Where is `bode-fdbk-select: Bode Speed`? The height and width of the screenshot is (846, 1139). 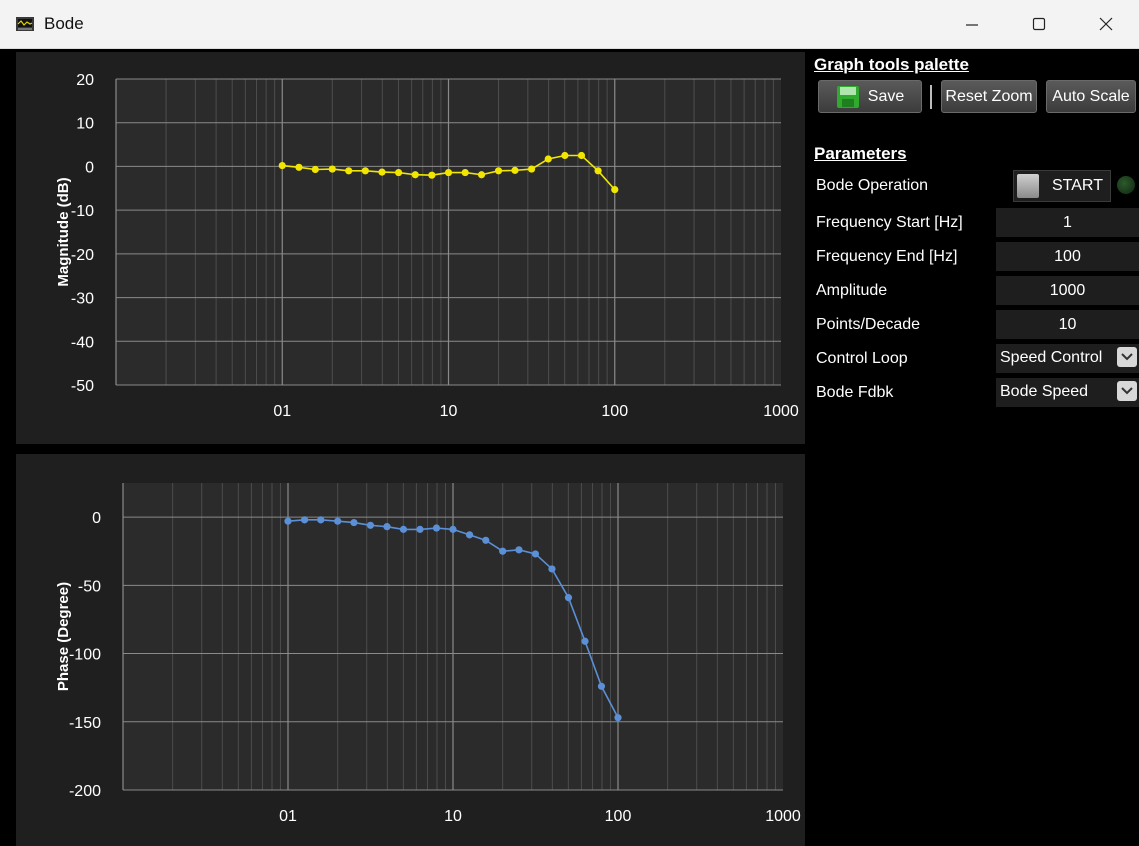 bode-fdbk-select: Bode Speed is located at coordinates (1067, 392).